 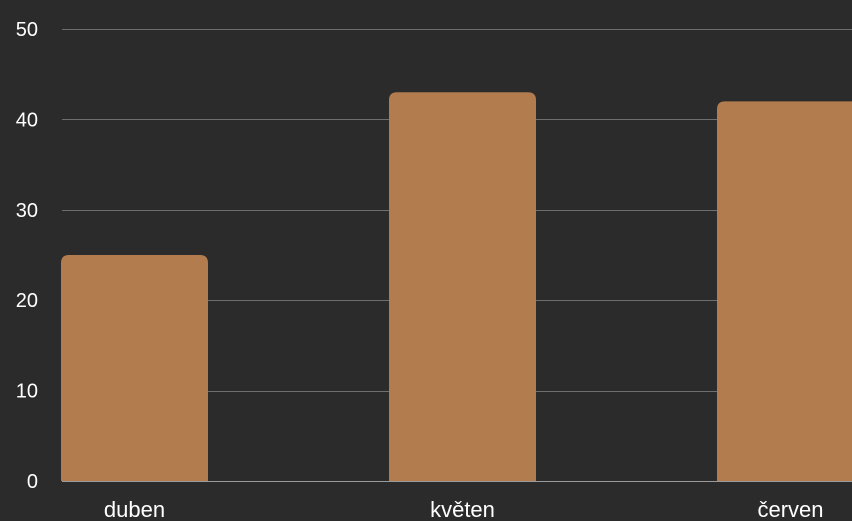 I want to click on y-tick-label-30: 30, so click(x=27, y=211).